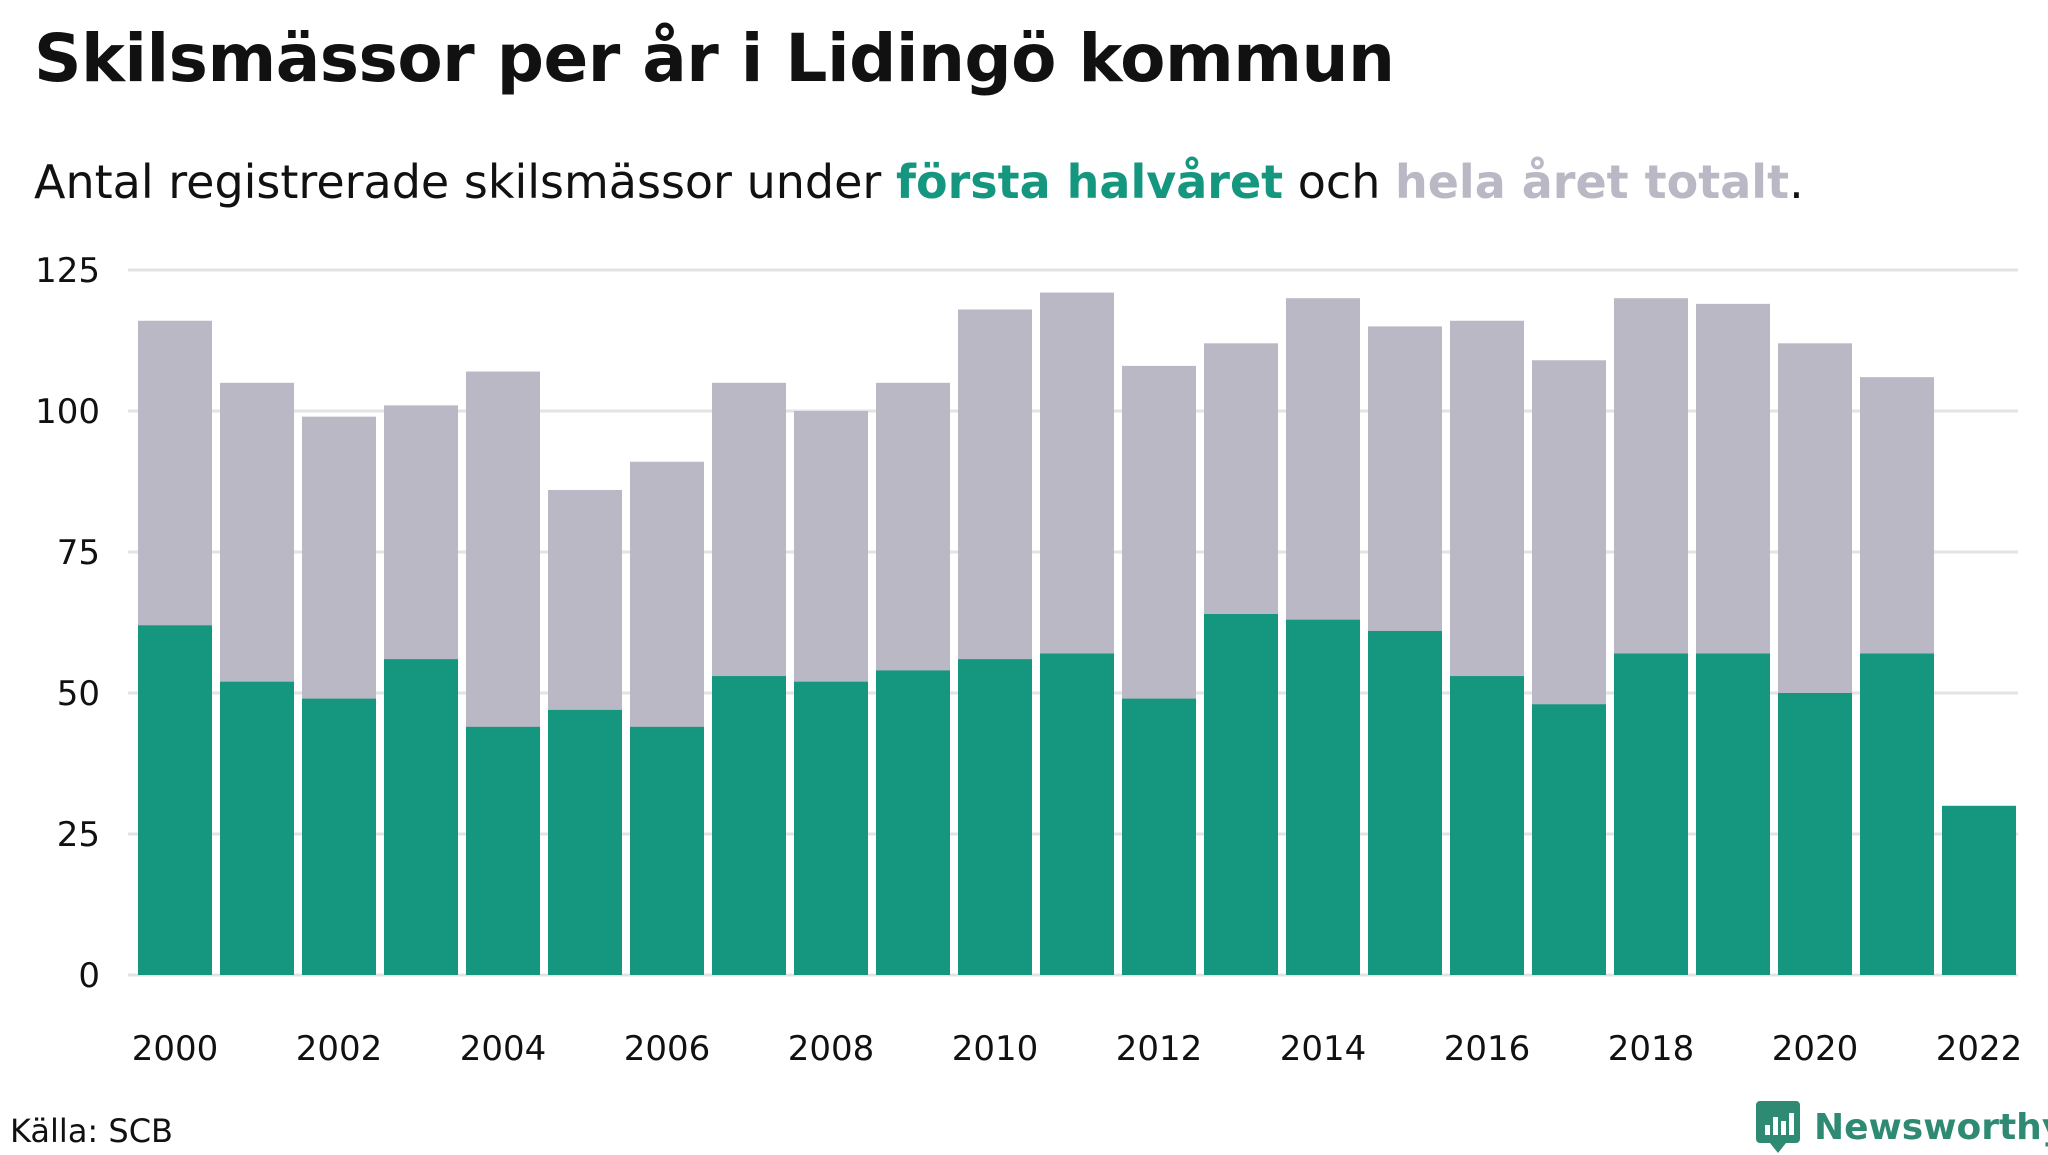 This screenshot has height=1155, width=2048. What do you see at coordinates (339, 1049) in the screenshot?
I see `x-tick-label: 2002` at bounding box center [339, 1049].